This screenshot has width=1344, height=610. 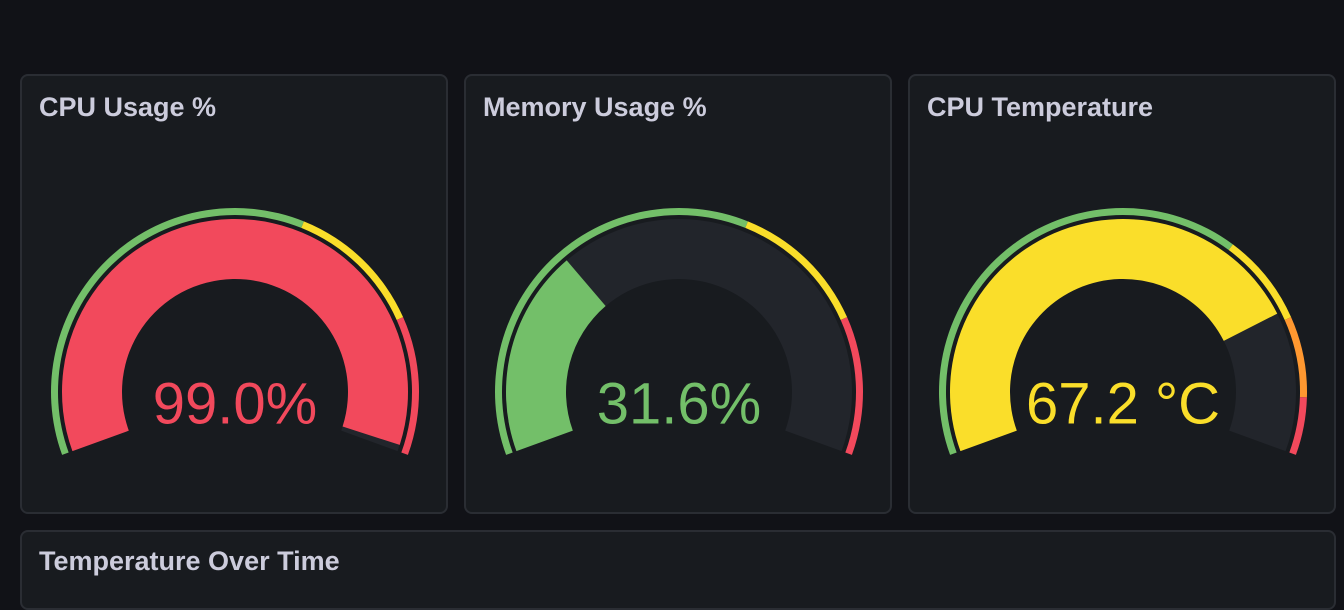 I want to click on gauge-value: 99.0%, so click(x=235, y=403).